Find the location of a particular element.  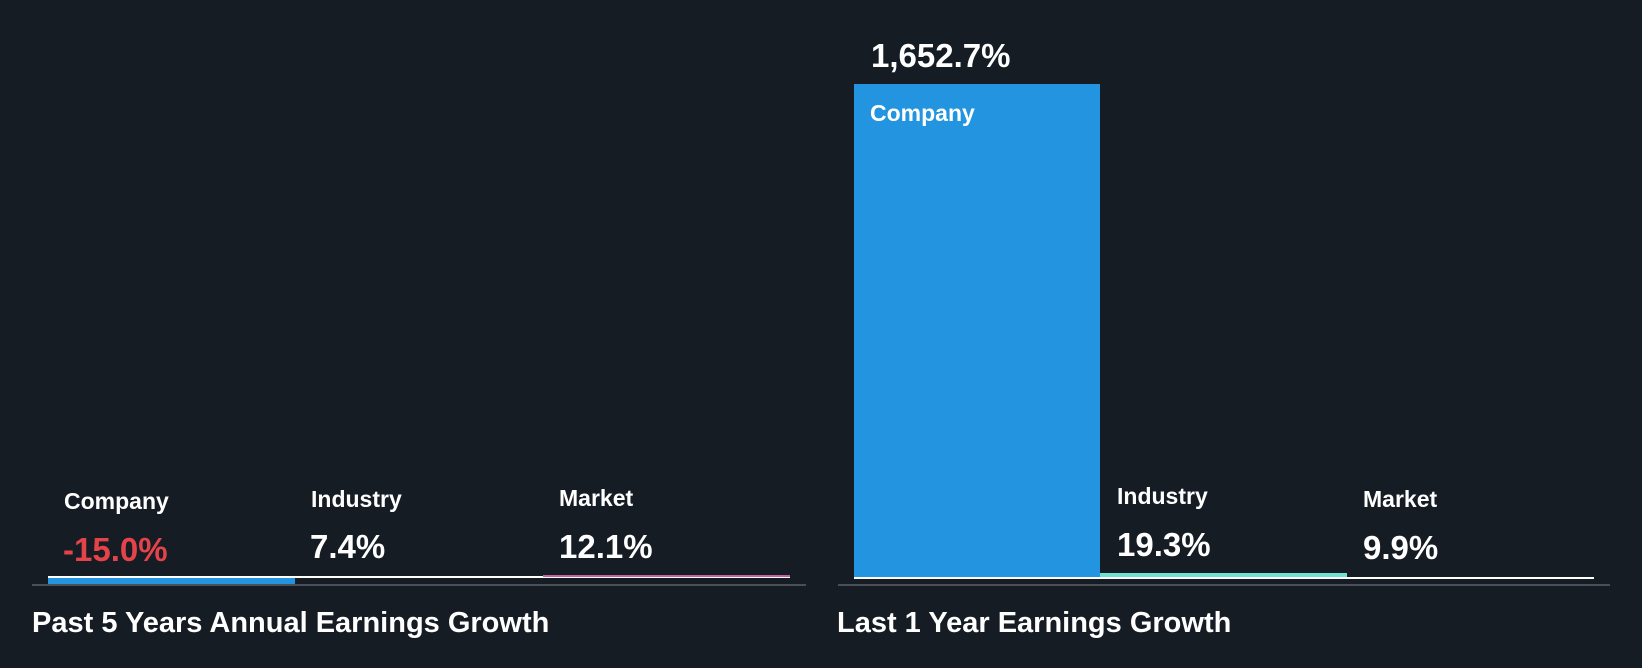

right-industry-bar is located at coordinates (1223, 575).